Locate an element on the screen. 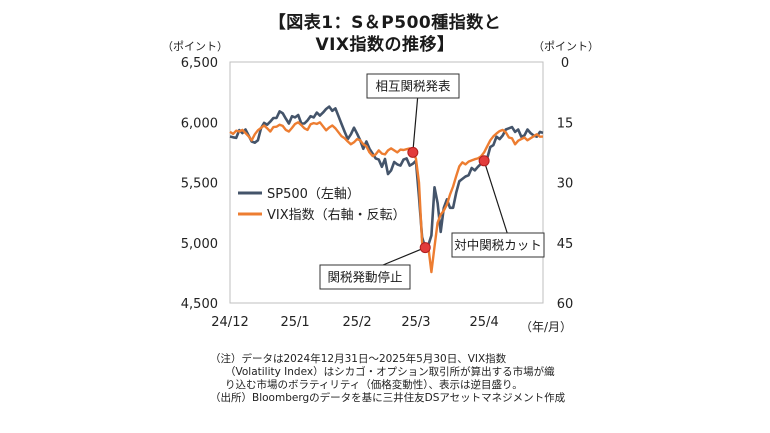 The width and height of the screenshot is (770, 433). vix-line is located at coordinates (386, 197).